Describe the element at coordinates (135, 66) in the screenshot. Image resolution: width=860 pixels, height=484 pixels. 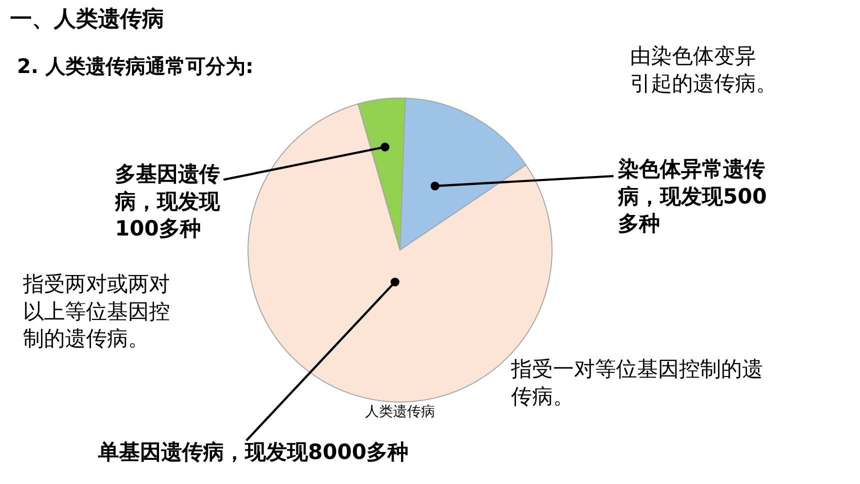
I see `text: 2. 人类遗传病通常可分为:` at that location.